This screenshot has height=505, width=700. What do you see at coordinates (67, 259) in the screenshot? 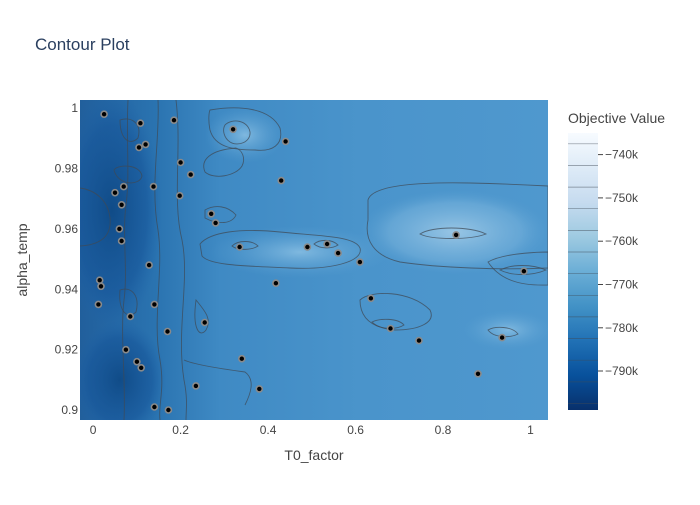
I see `y-axis: 0.9 0.92 0.94 0.96 0.98 1` at bounding box center [67, 259].